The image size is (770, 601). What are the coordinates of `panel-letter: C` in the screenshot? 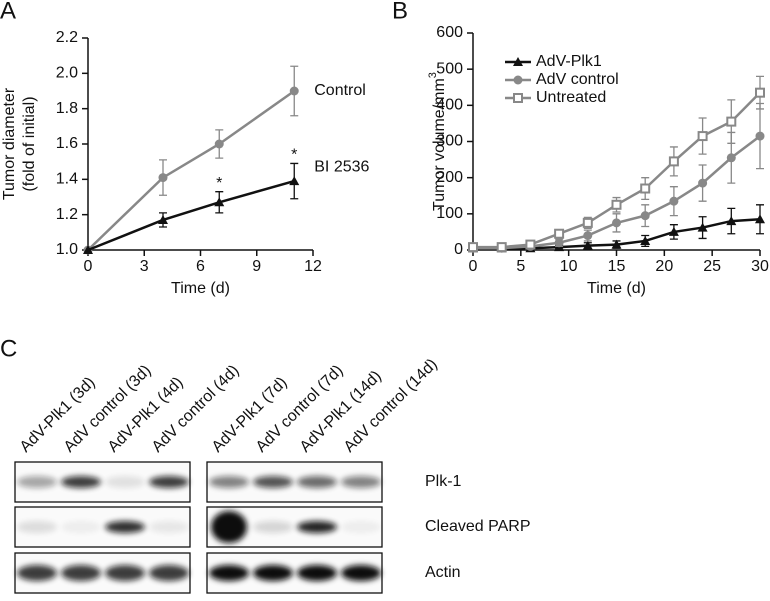 It's located at (8, 348).